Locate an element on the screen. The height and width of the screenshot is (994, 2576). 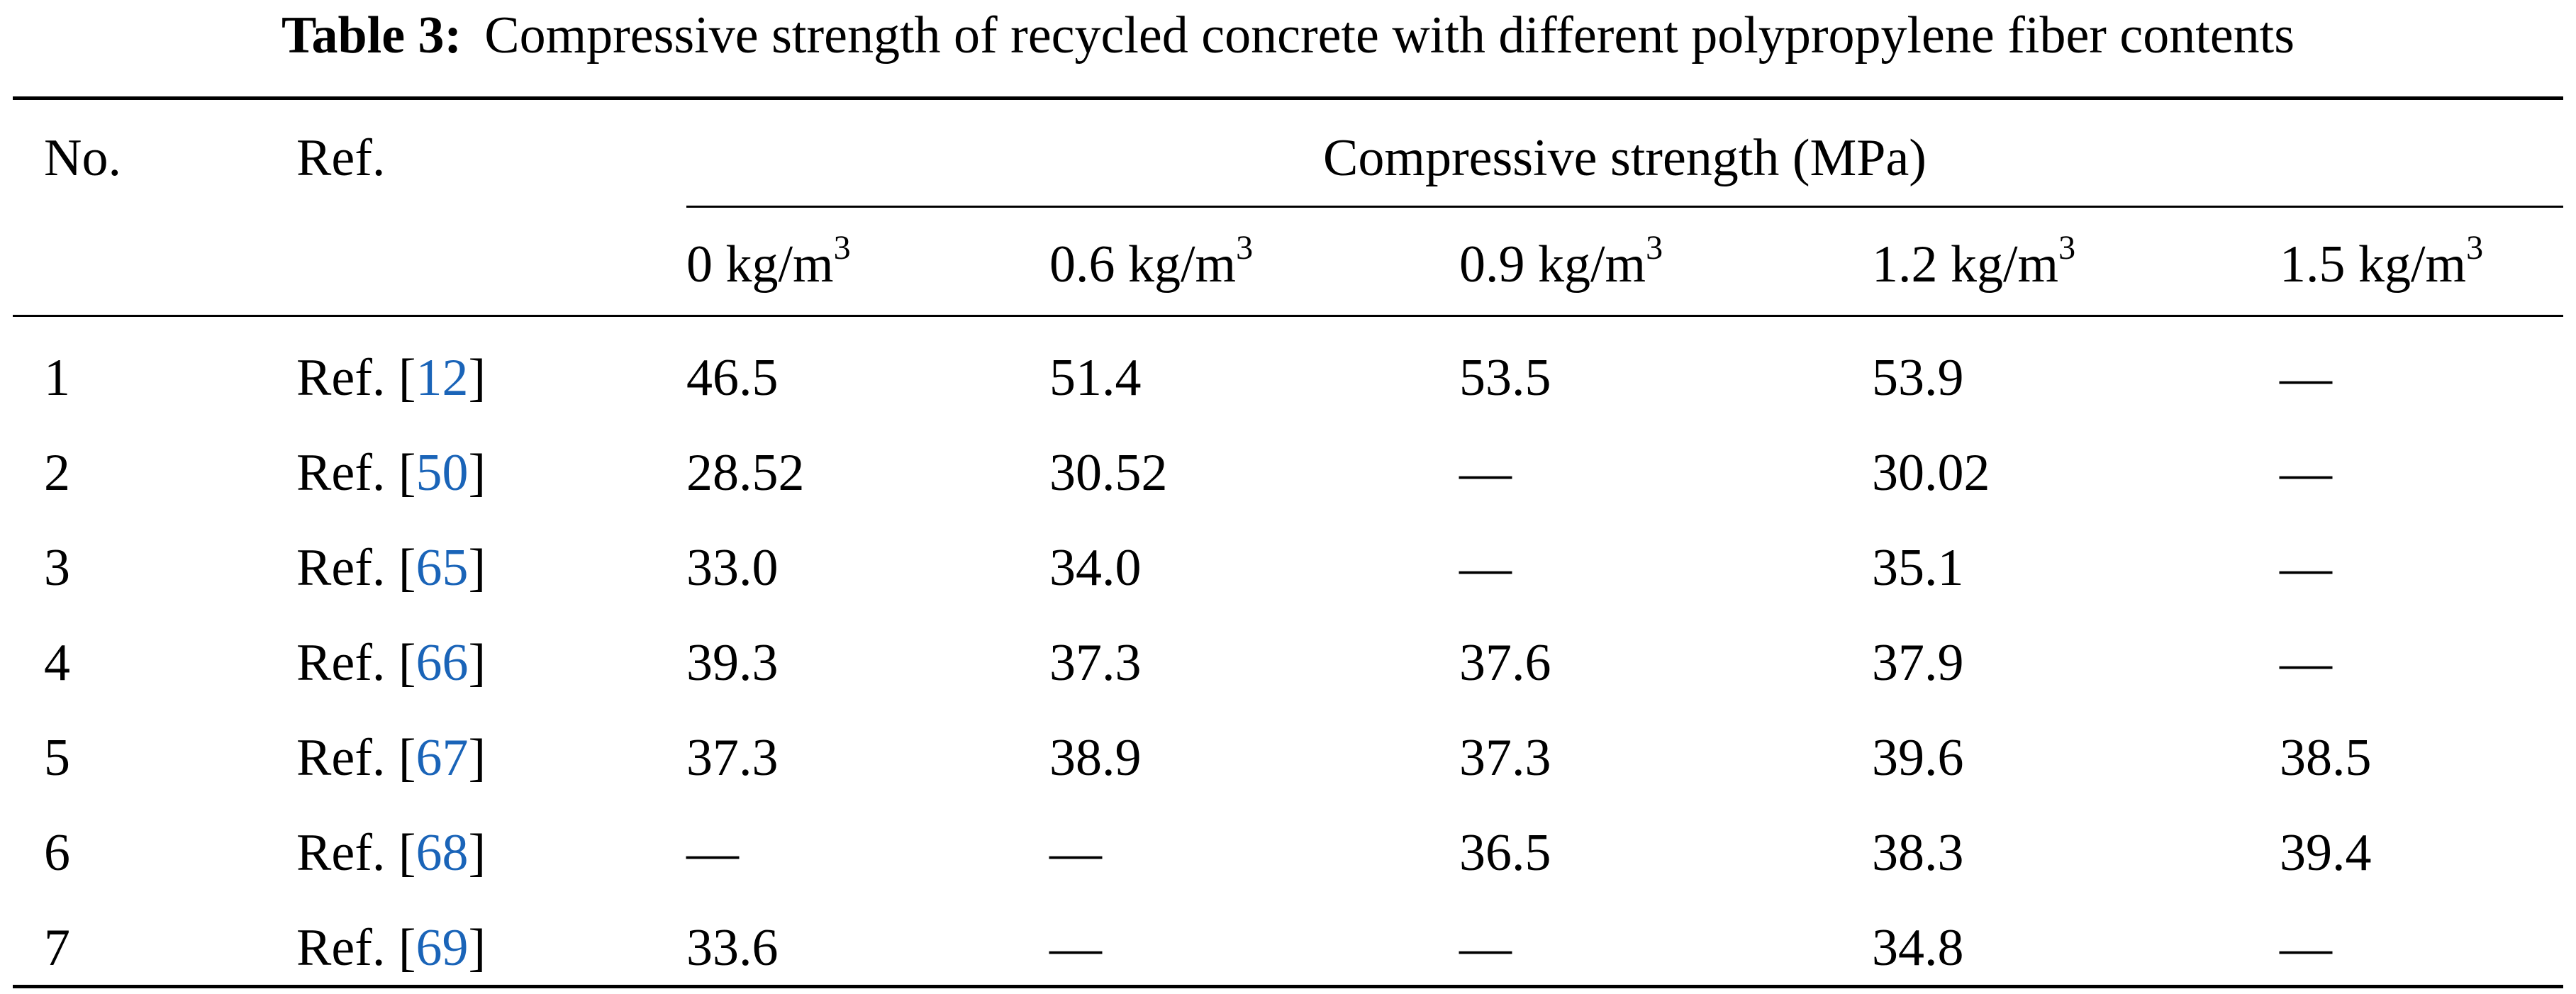
row-number: 7 is located at coordinates (57, 948).